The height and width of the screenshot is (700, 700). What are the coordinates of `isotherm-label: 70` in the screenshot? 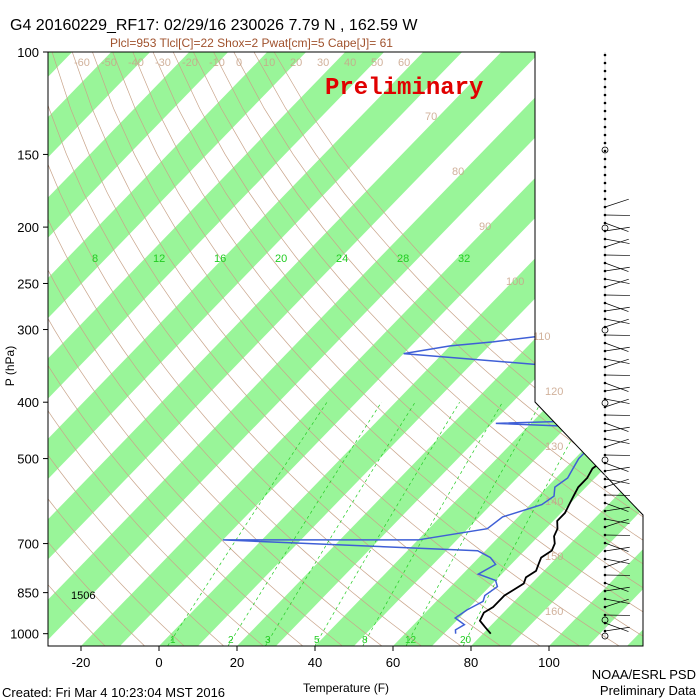 It's located at (431, 117).